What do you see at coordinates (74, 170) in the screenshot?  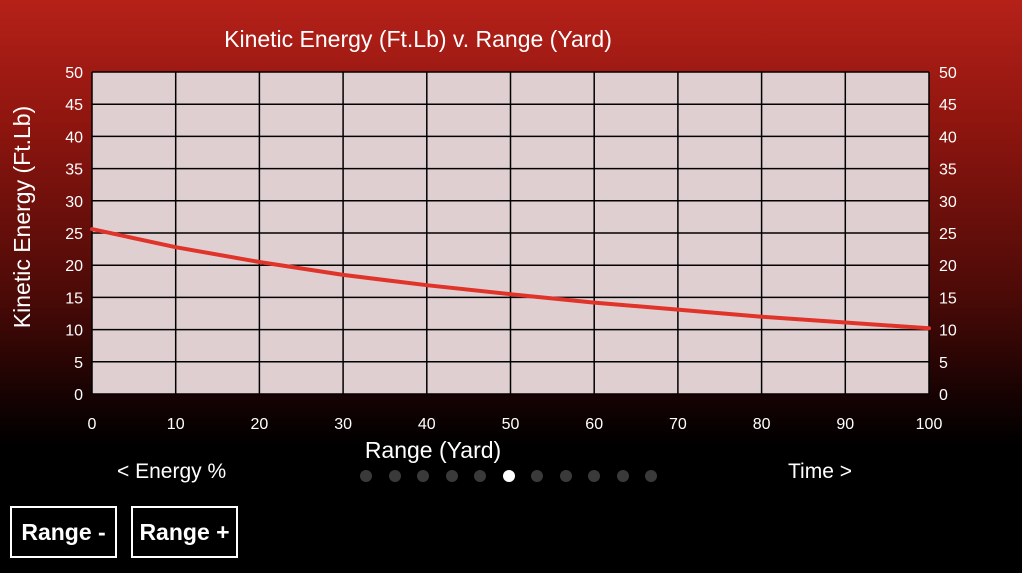 I see `y-tick-label-left: 35` at bounding box center [74, 170].